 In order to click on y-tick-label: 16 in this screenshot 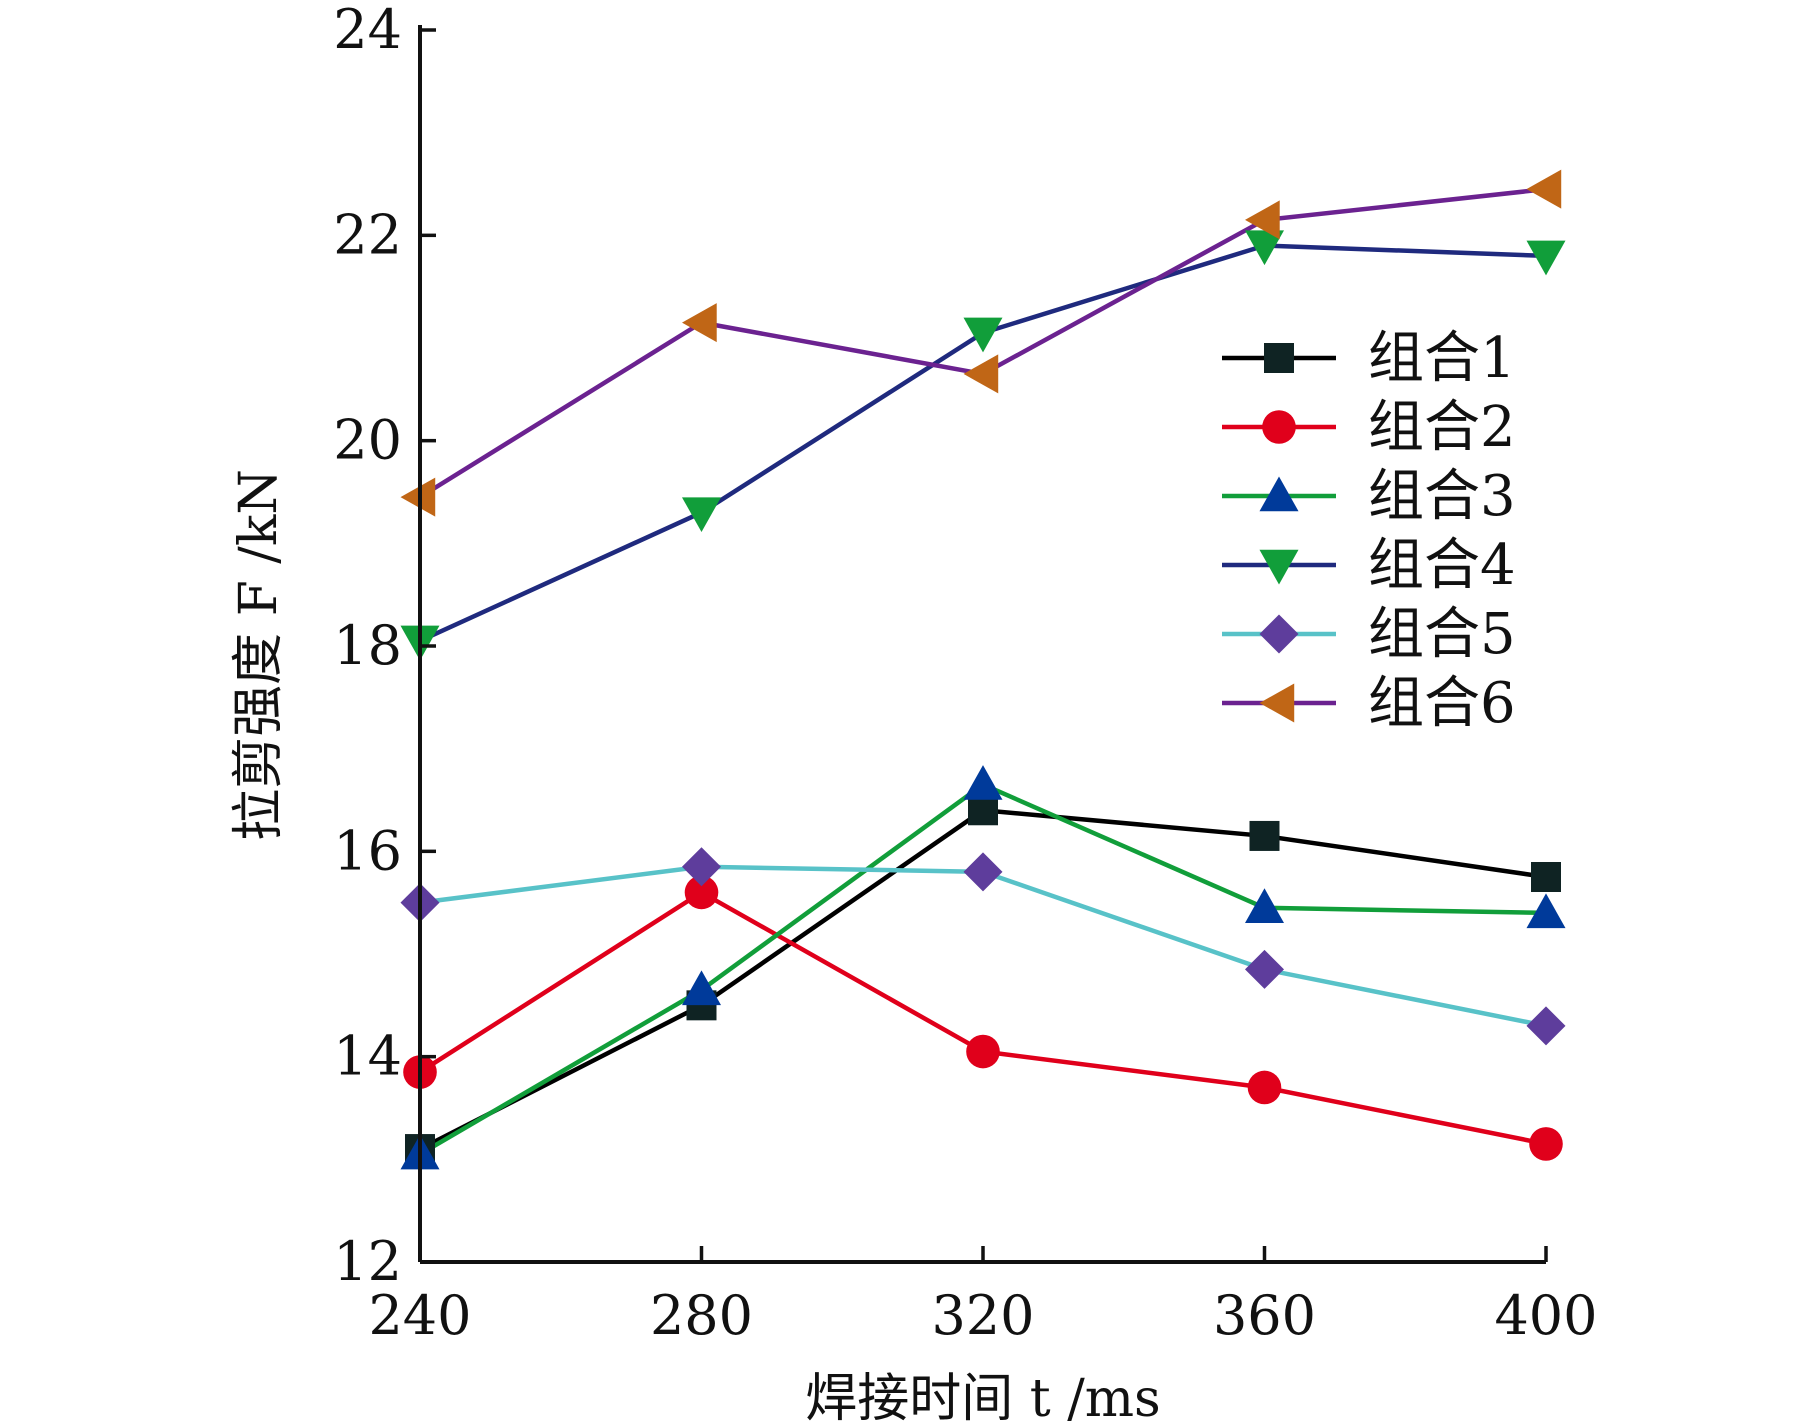, I will do `click(367, 850)`.